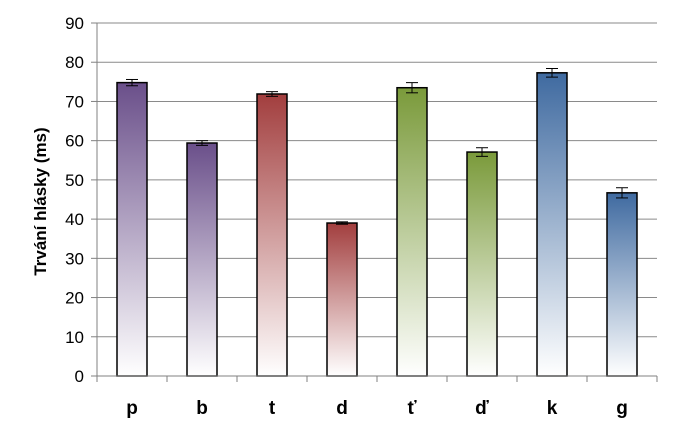  I want to click on y-tick-label: 90, so click(74, 23).